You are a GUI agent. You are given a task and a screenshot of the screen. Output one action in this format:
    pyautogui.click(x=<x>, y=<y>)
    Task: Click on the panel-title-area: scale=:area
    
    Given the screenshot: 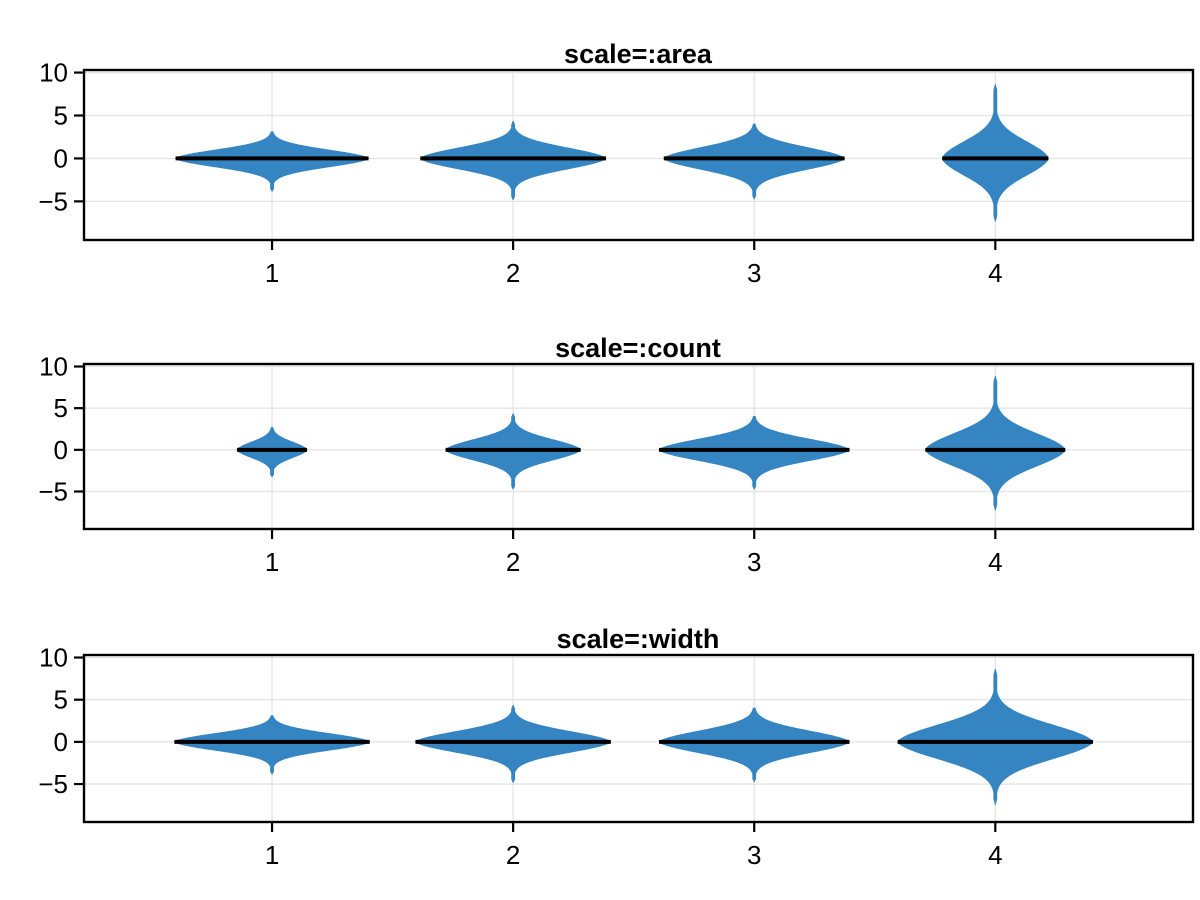 What is the action you would take?
    pyautogui.click(x=638, y=54)
    